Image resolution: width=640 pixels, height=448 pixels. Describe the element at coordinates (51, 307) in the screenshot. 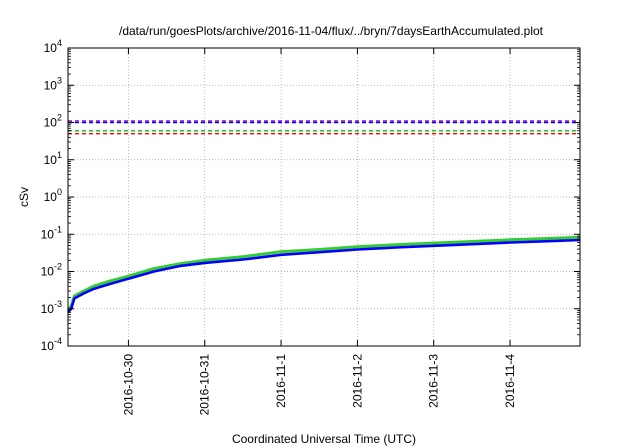

I see `y-tick-label: 10⁻³` at that location.